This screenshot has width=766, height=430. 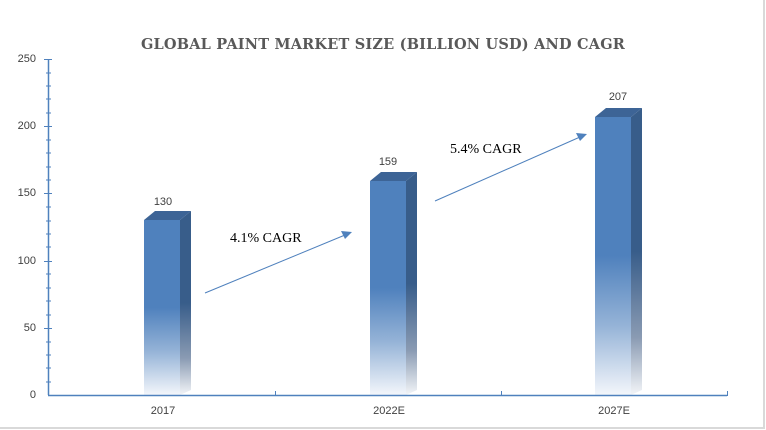 I want to click on x-tick-label-2017: 2017, so click(x=163, y=411).